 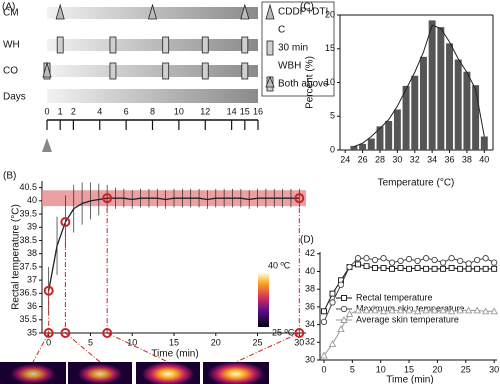 I want to click on legend-label: Maximum skin temperature, so click(x=410, y=308).